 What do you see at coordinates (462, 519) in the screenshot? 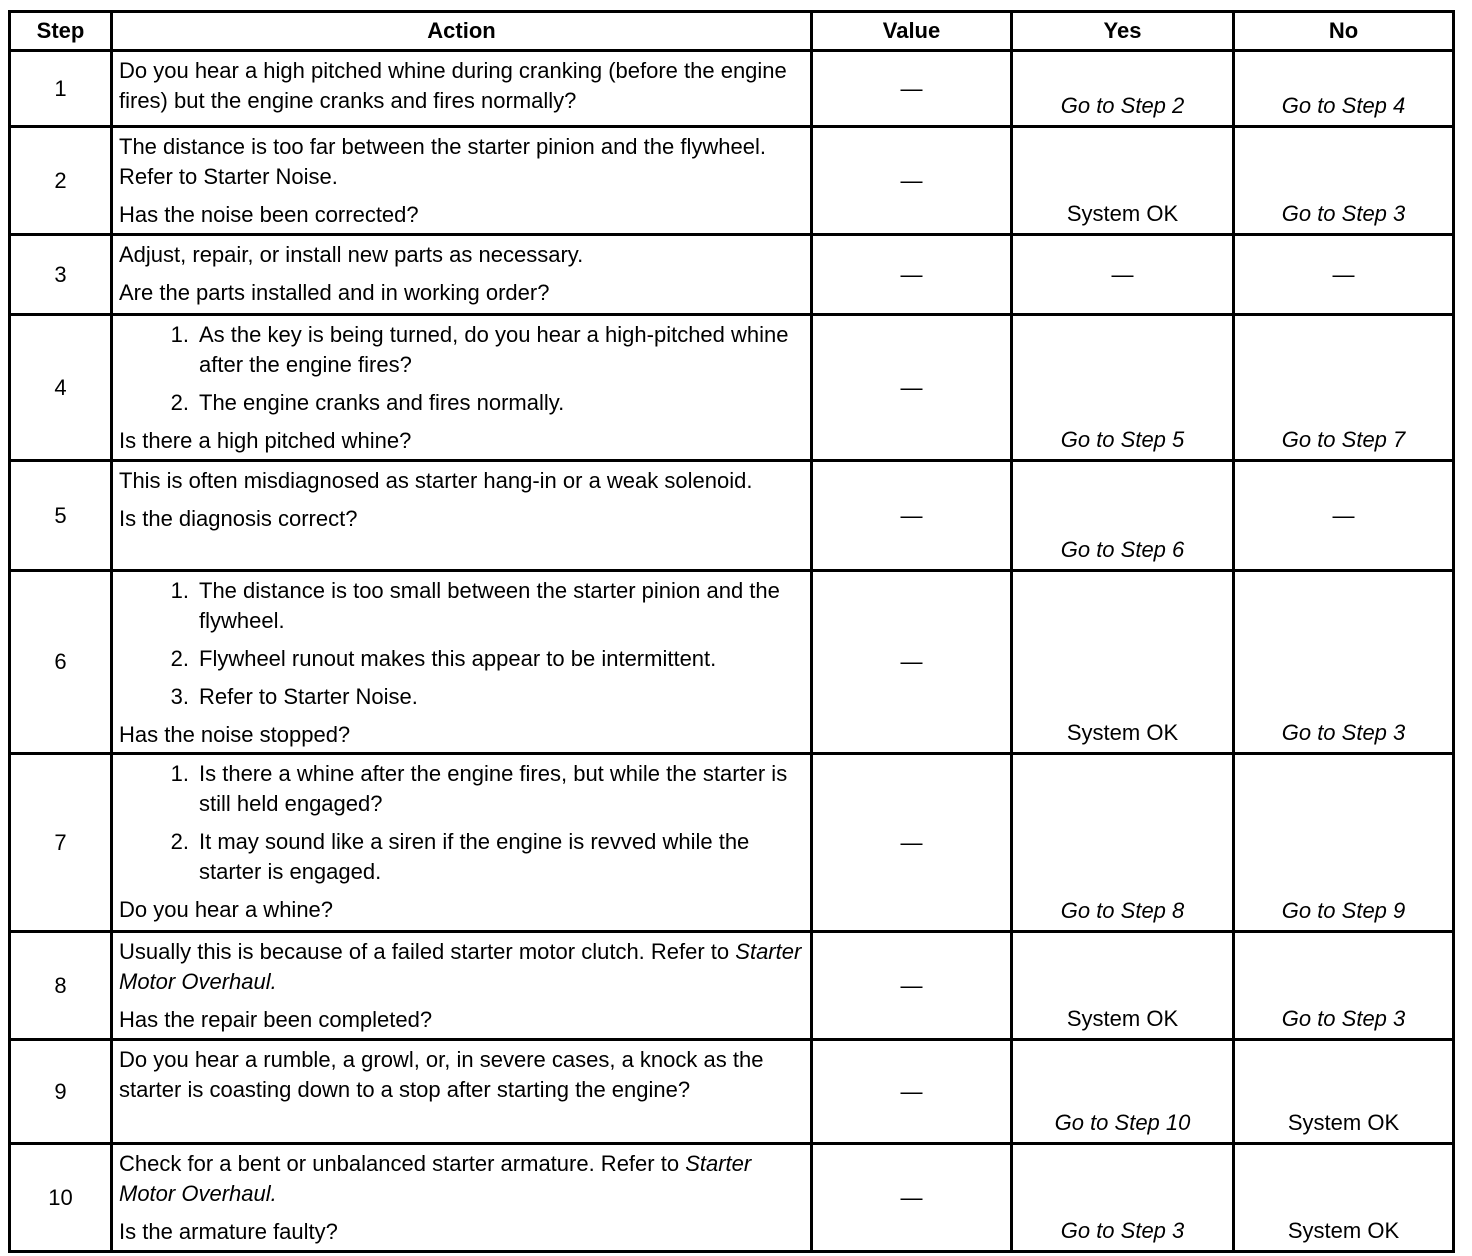
I see `action-paragraph: Is the diagnosis correct?` at bounding box center [462, 519].